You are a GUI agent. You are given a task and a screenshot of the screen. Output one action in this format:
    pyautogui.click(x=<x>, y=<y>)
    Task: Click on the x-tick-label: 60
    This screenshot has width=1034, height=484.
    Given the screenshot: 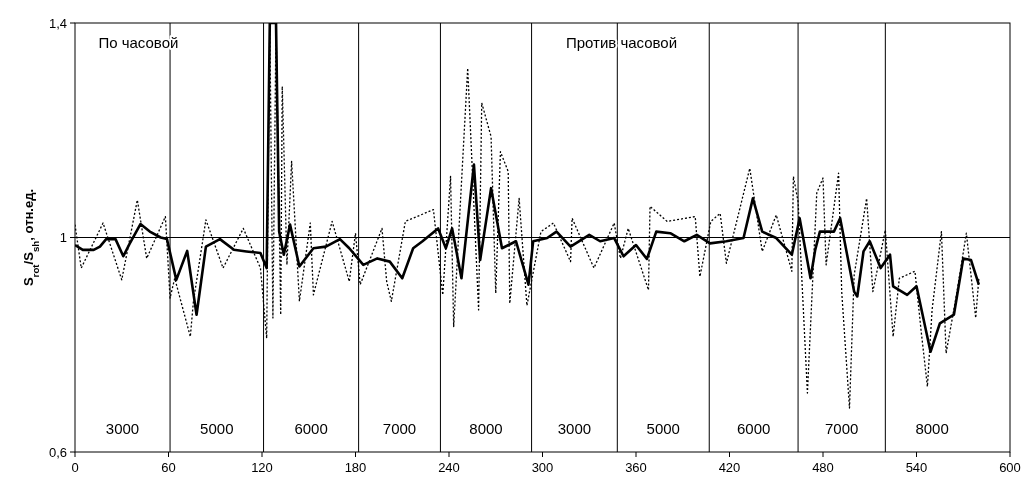 What is the action you would take?
    pyautogui.click(x=168, y=467)
    